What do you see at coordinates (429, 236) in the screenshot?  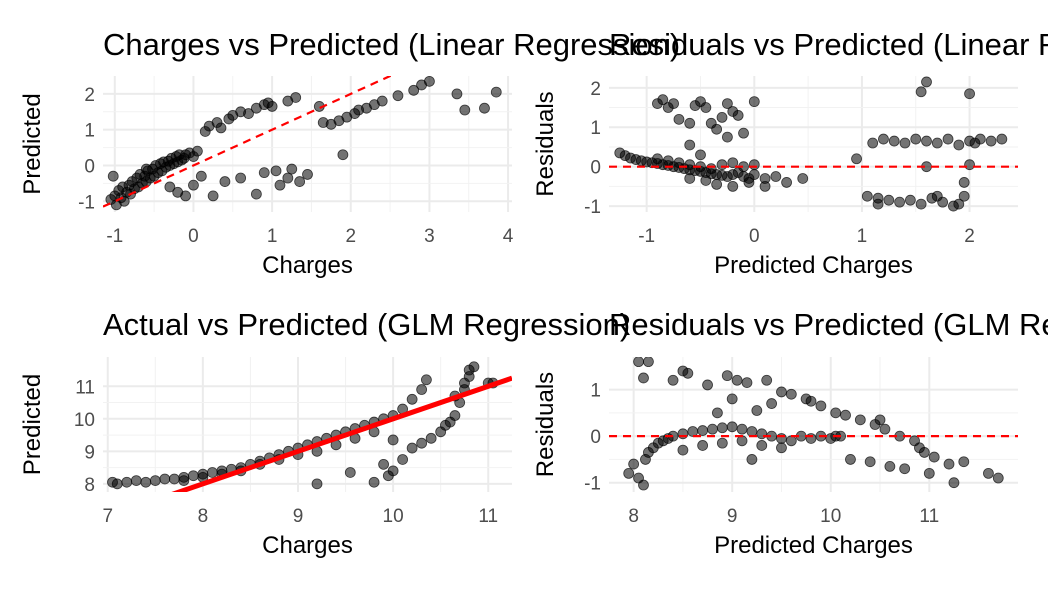 I see `x-tick-label: 3` at bounding box center [429, 236].